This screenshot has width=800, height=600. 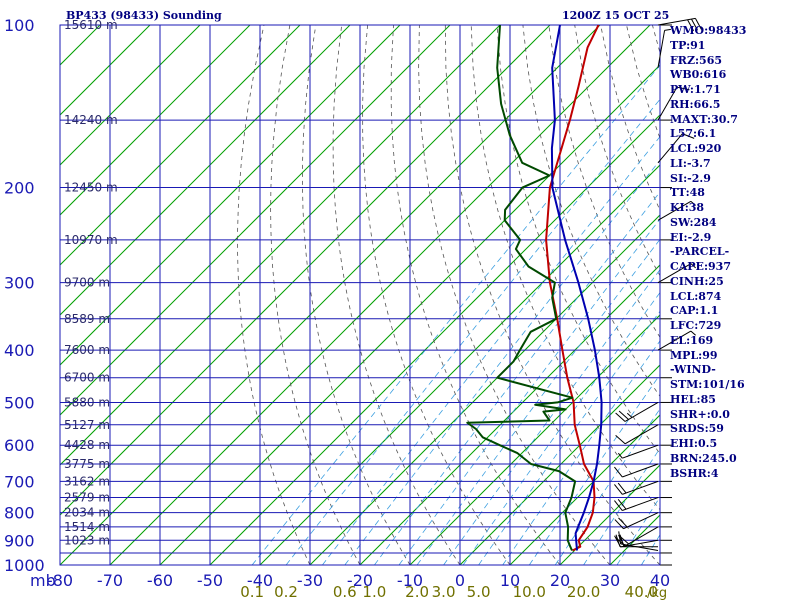 What do you see at coordinates (87, 378) in the screenshot?
I see `height-label: 6700 m` at bounding box center [87, 378].